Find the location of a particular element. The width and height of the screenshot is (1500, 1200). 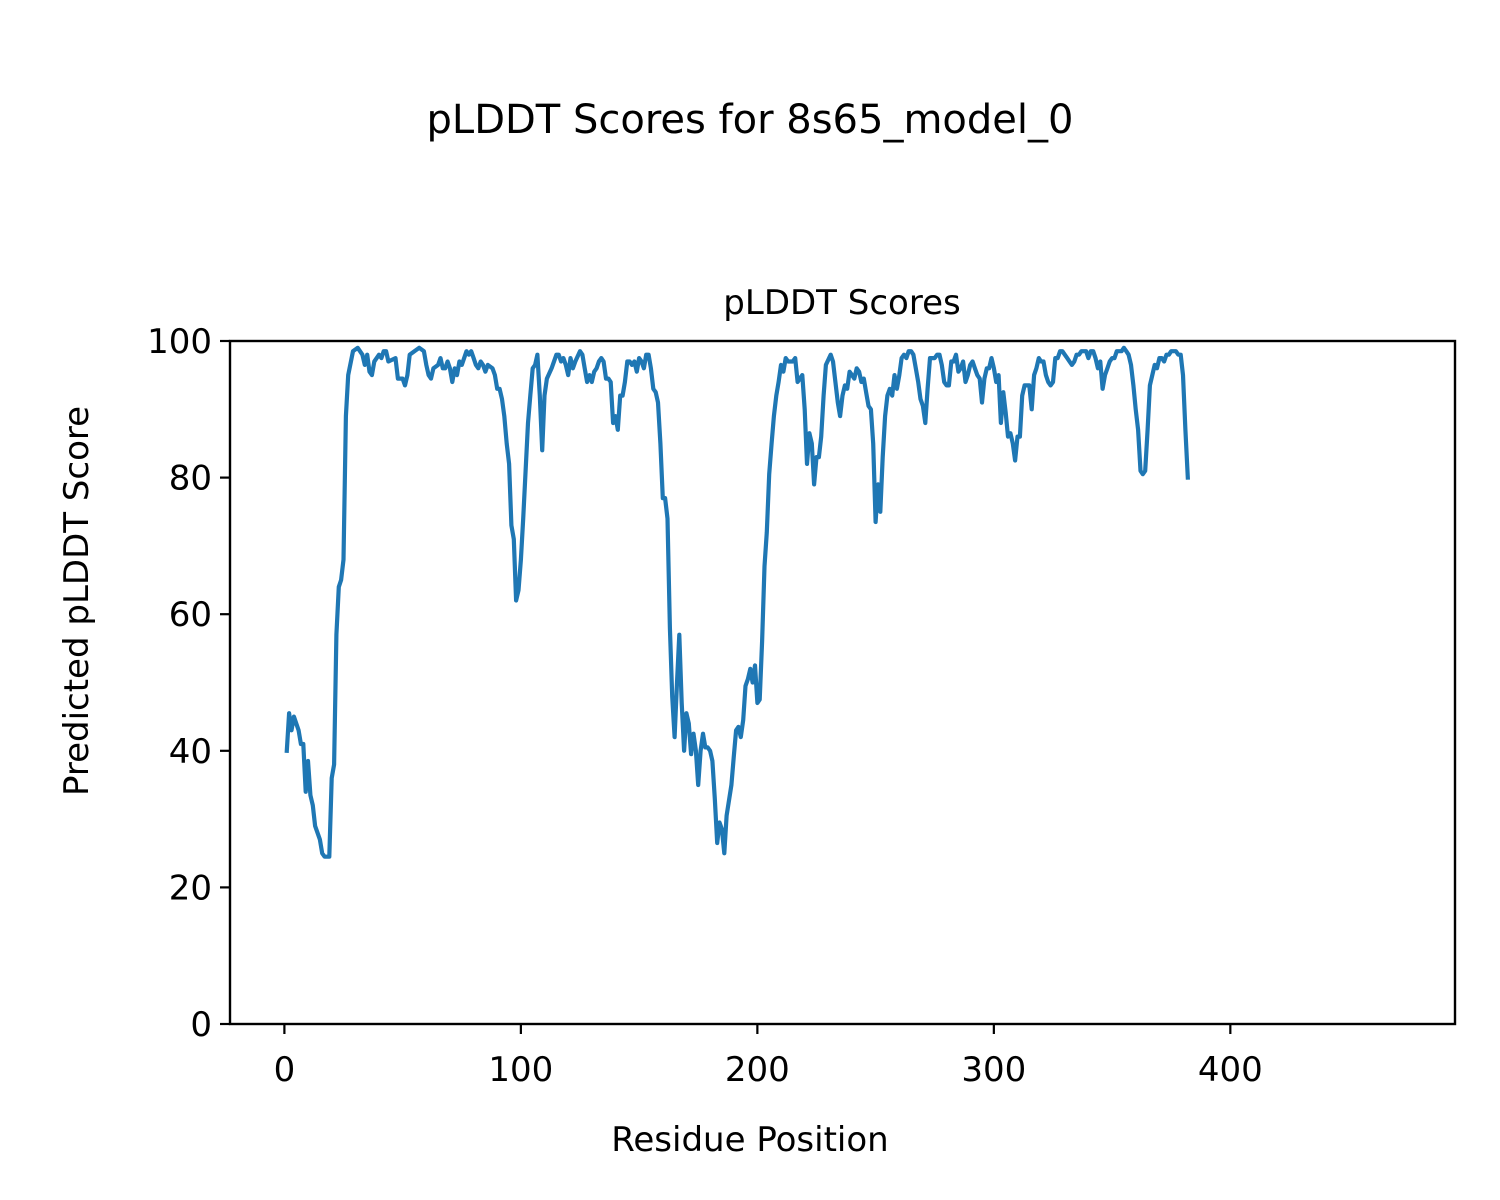

y-tick-label: 20 is located at coordinates (190, 888).